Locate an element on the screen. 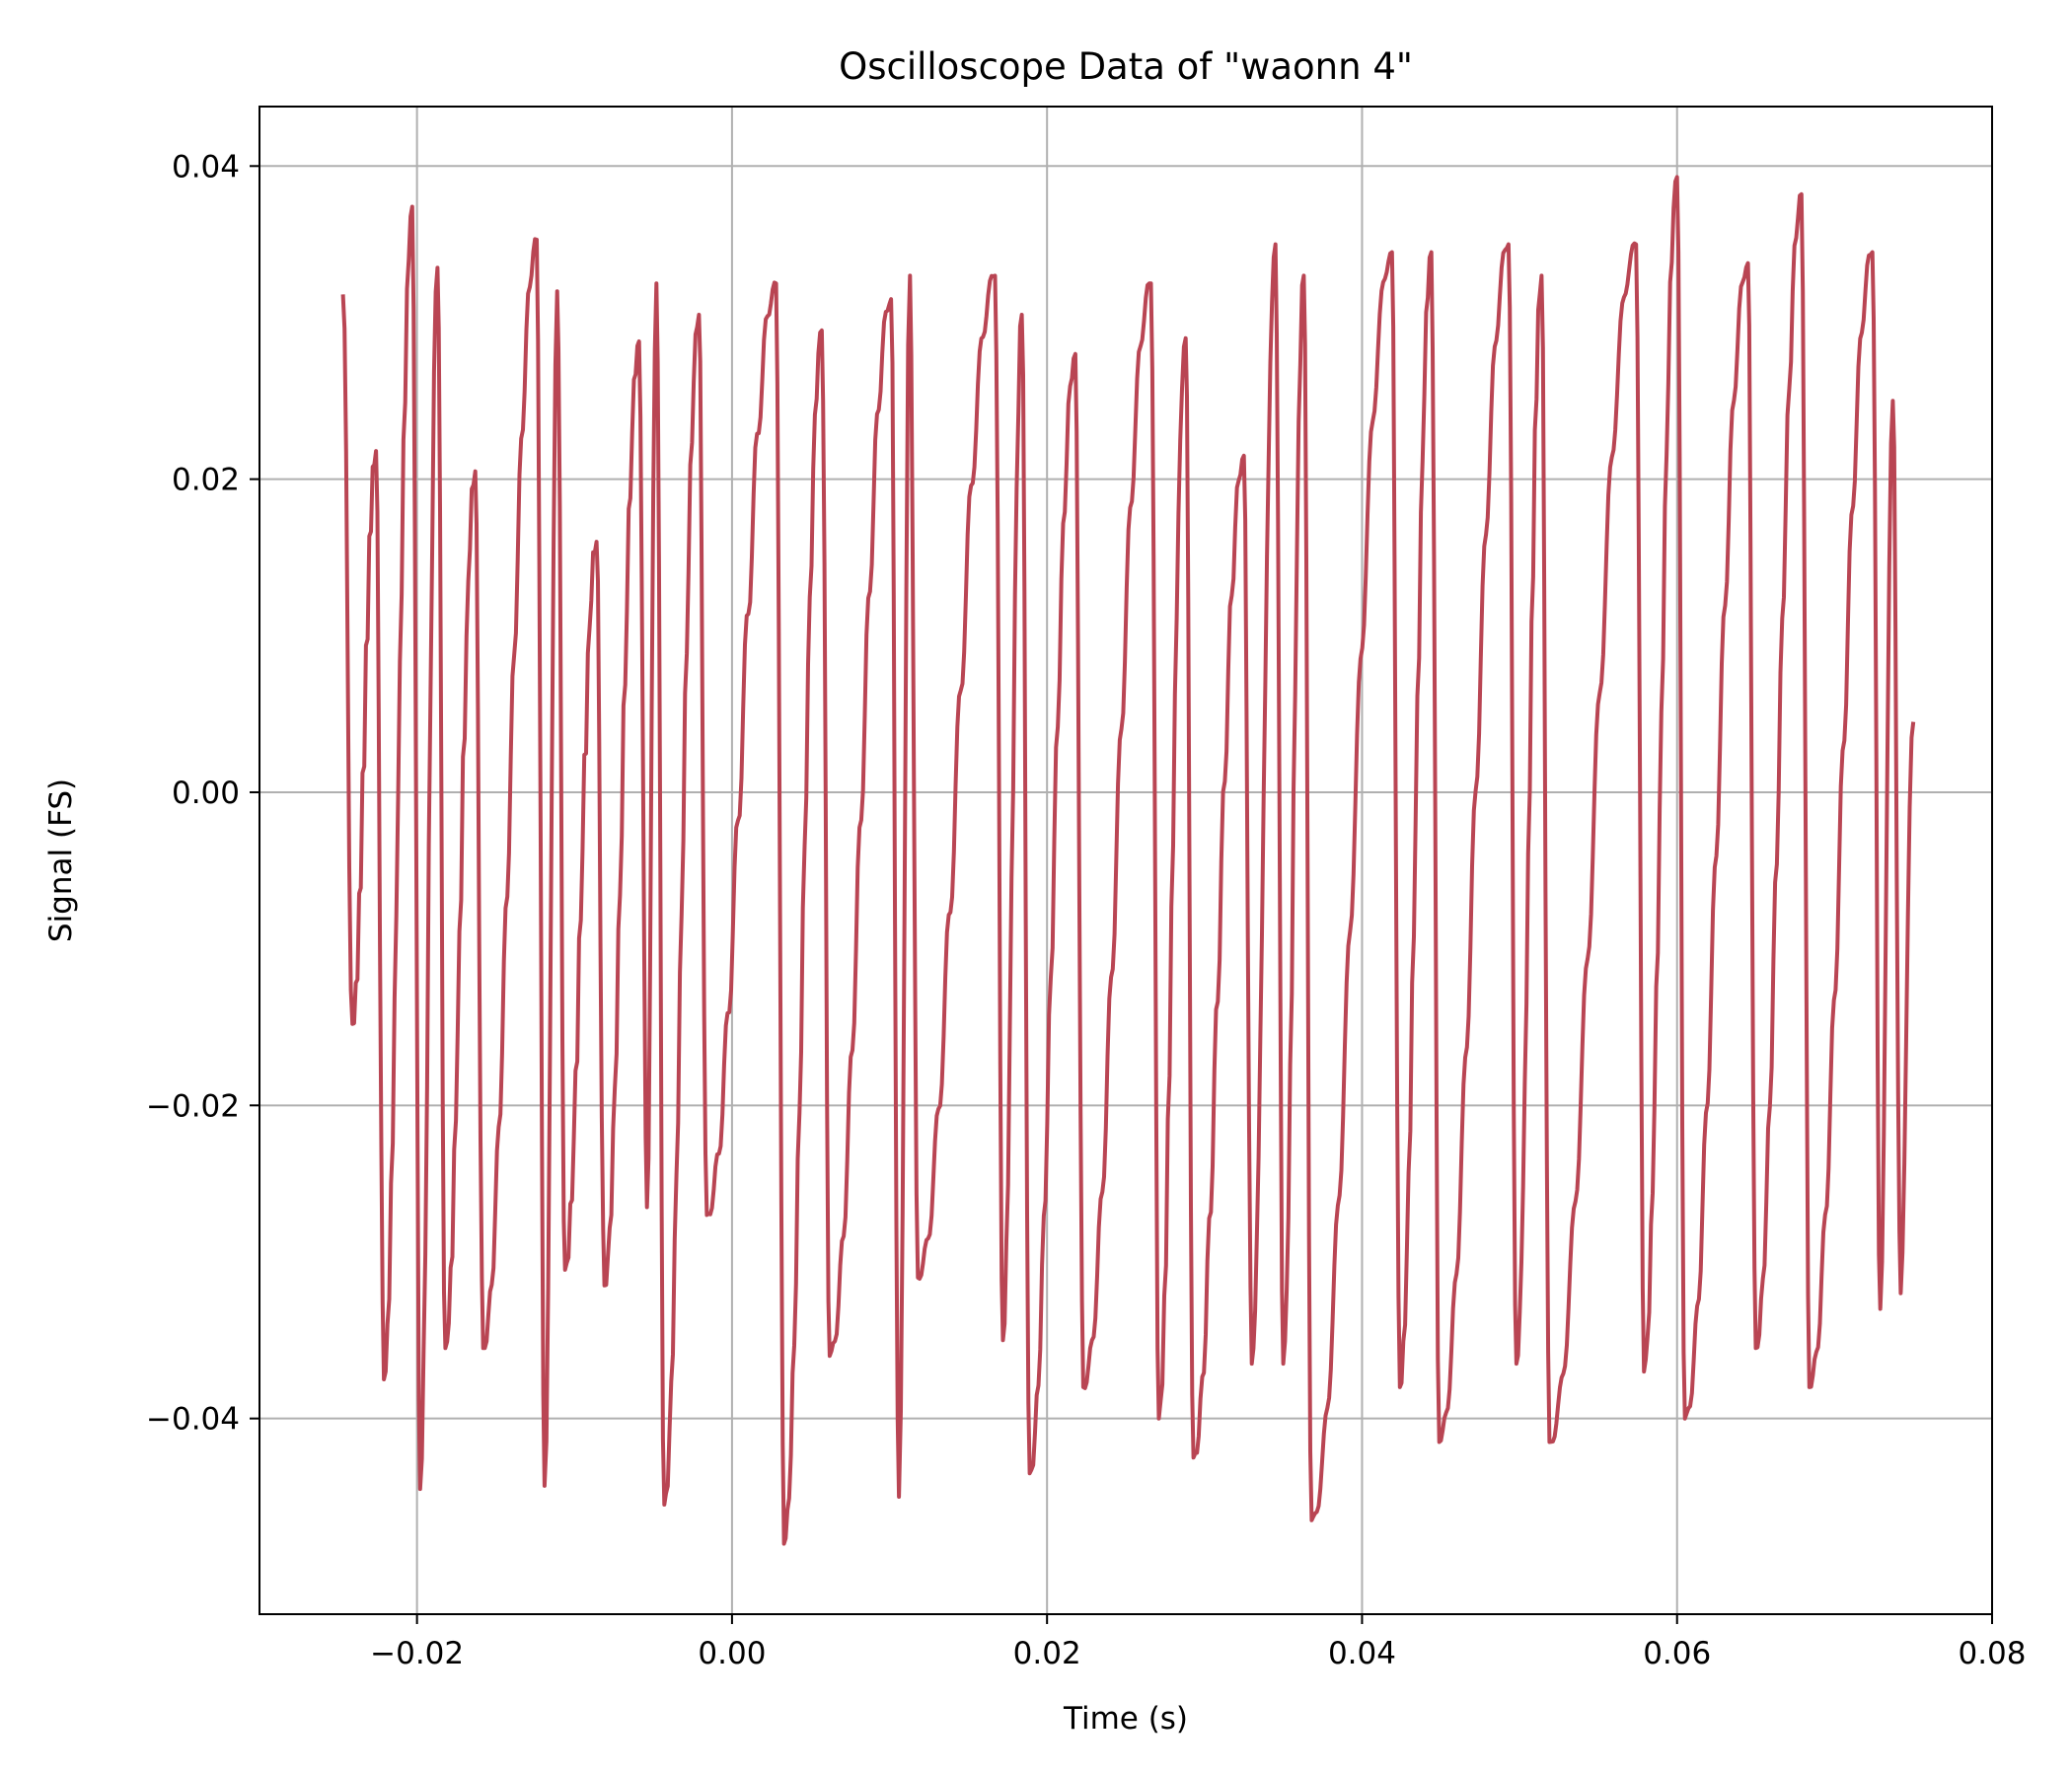 The width and height of the screenshot is (2072, 1776). x-tick-label: 0.04 is located at coordinates (1362, 1654).